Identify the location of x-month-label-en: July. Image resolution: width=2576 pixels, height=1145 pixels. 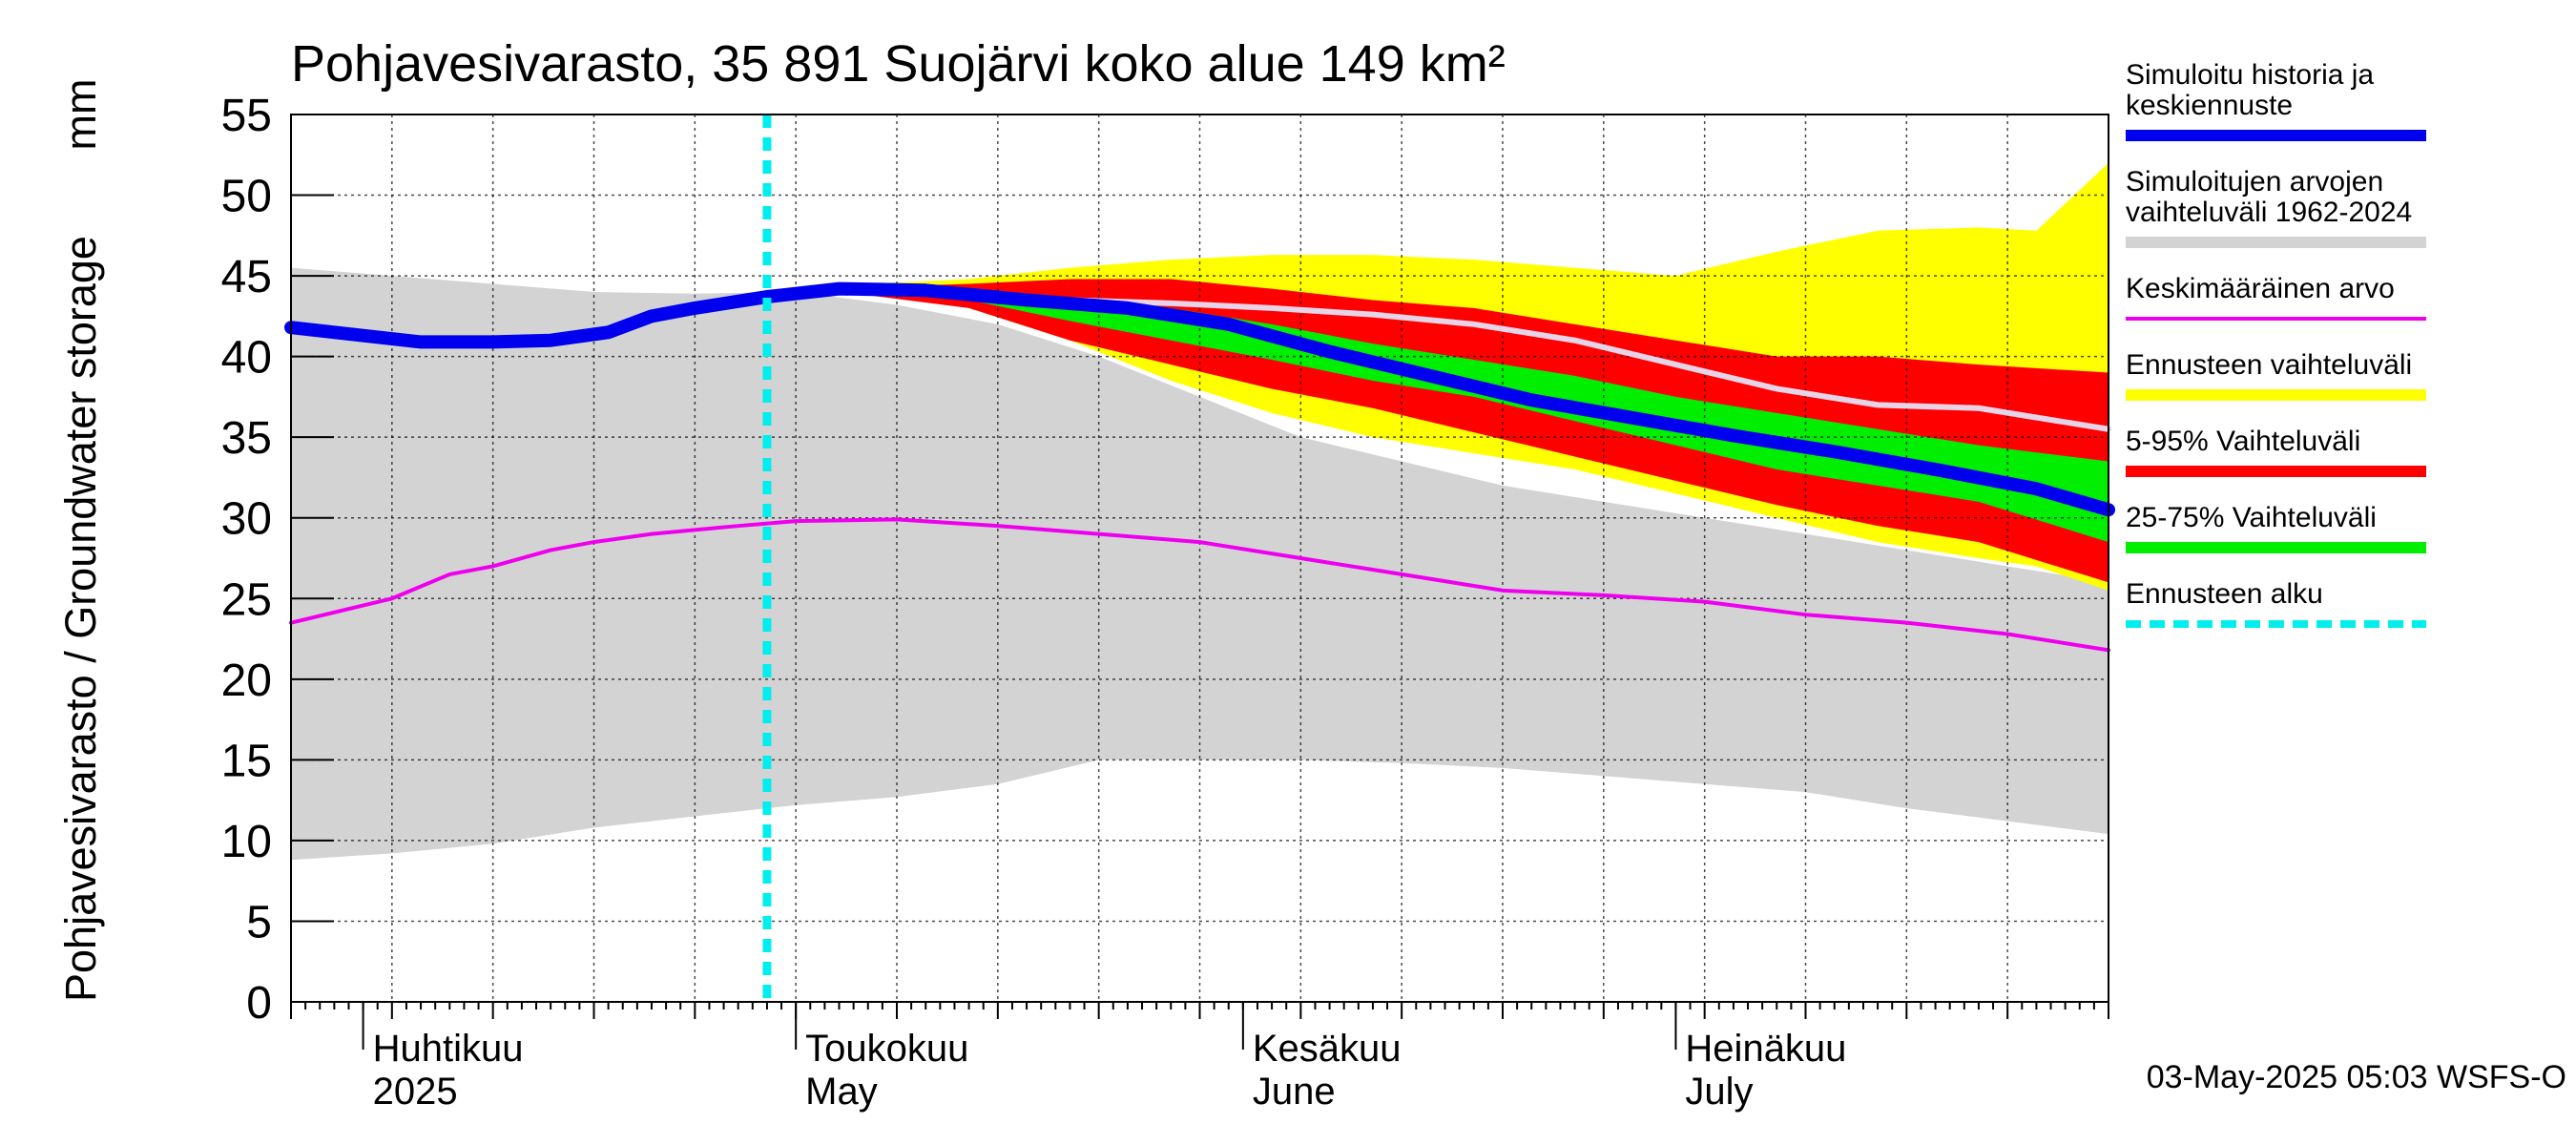
(1719, 1092).